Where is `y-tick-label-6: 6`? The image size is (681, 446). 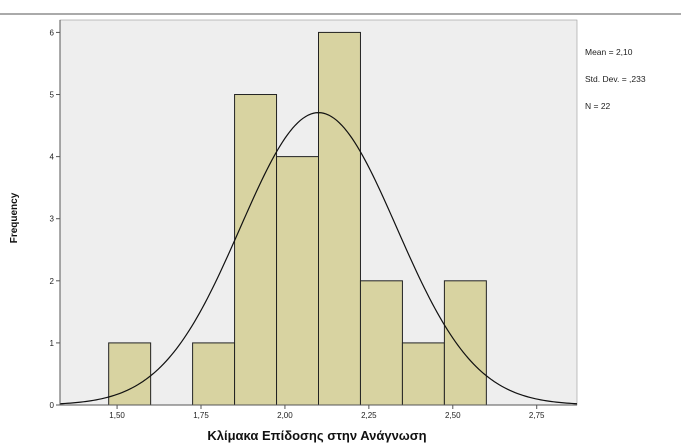
y-tick-label-6: 6 is located at coordinates (52, 32).